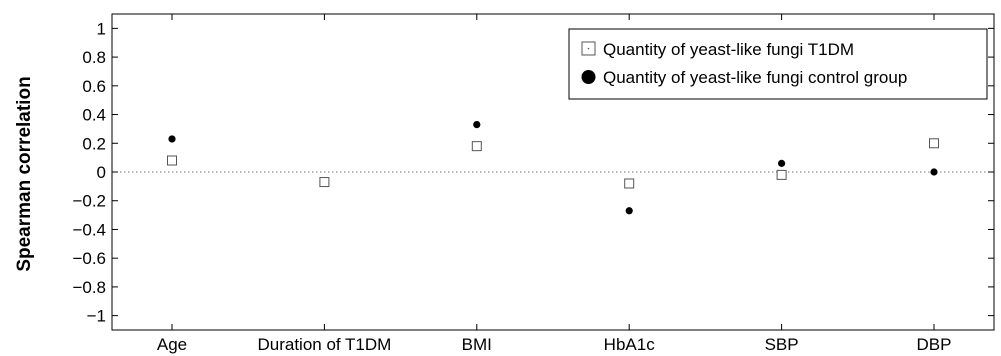 The width and height of the screenshot is (1001, 356). Describe the element at coordinates (24, 173) in the screenshot. I see `y-axis-label: Spearman correlation` at that location.